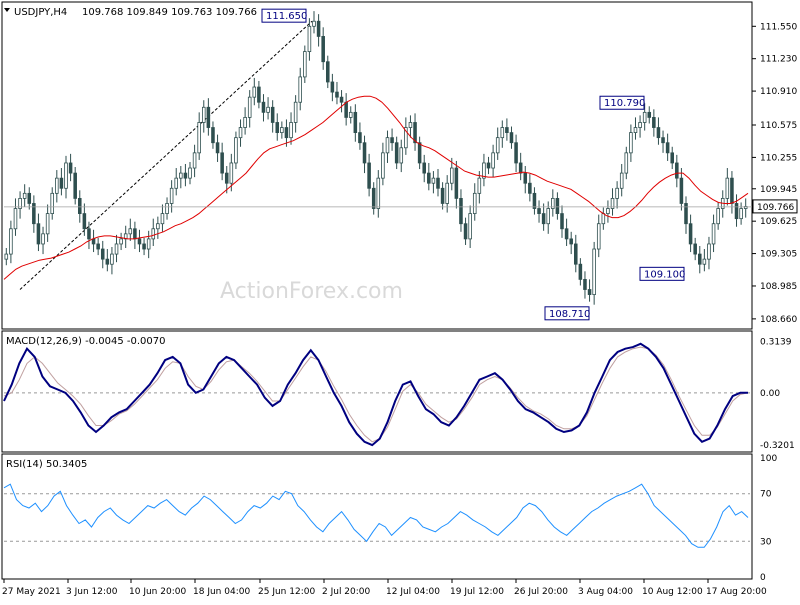 The height and width of the screenshot is (605, 800). I want to click on x-tick-label: 18 Jun 04:00, so click(221, 592).